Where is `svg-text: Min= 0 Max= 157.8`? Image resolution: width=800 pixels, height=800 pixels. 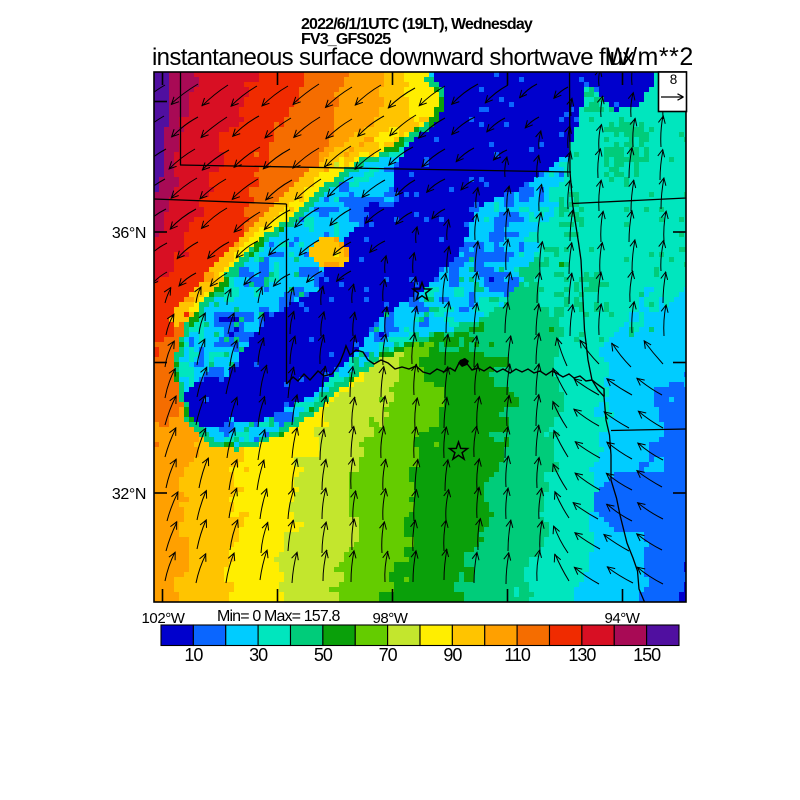
svg-text: Min= 0 Max= 157.8 is located at coordinates (278, 616).